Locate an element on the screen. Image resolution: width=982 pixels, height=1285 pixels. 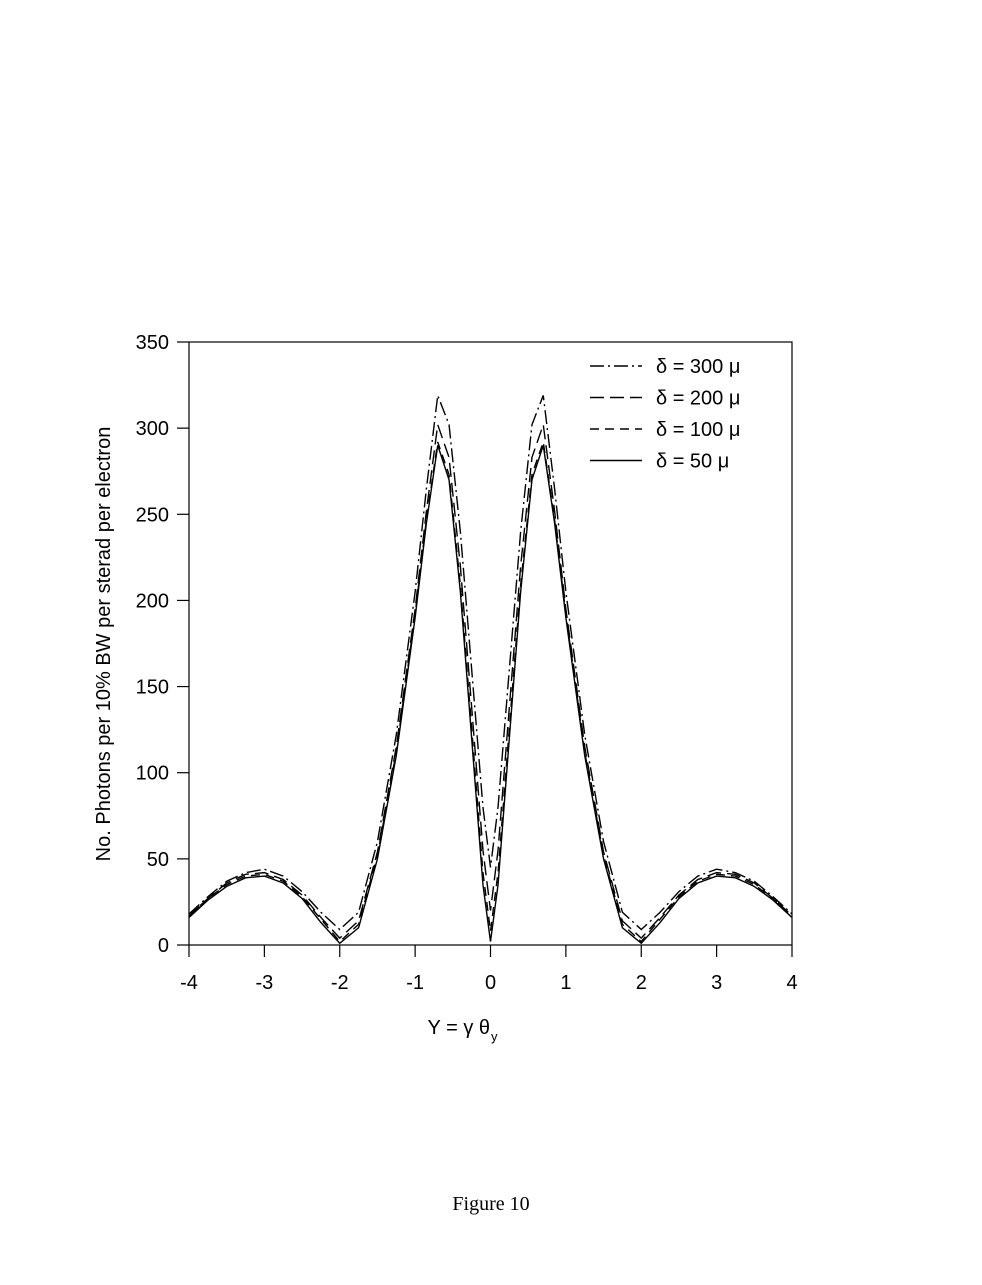
x-tick-label: 1 is located at coordinates (565, 983).